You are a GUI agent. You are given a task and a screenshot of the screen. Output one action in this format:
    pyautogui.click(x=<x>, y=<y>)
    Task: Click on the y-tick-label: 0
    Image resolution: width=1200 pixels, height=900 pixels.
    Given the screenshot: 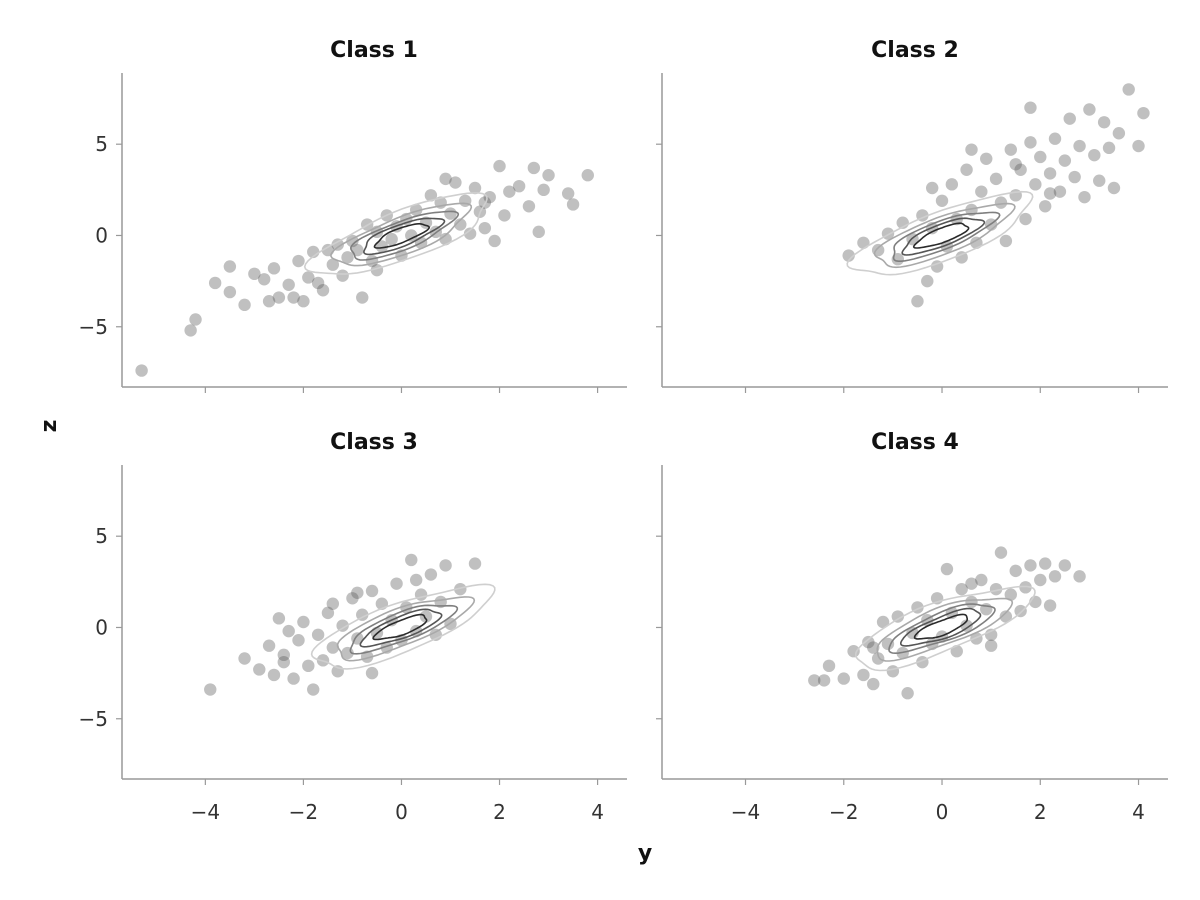 What is the action you would take?
    pyautogui.click(x=101, y=235)
    